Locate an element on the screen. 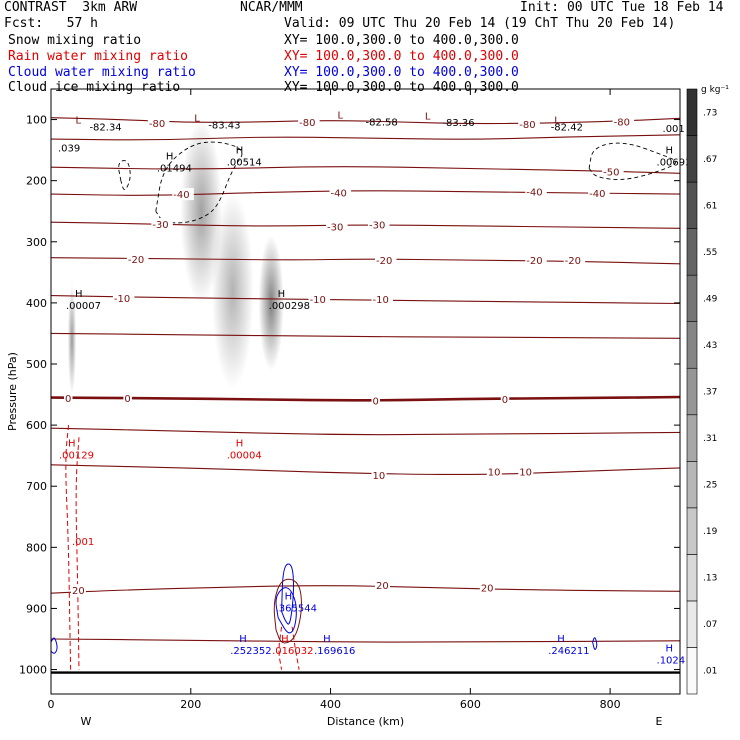 This screenshot has width=740, height=740. low-marker-1: L is located at coordinates (197, 119).